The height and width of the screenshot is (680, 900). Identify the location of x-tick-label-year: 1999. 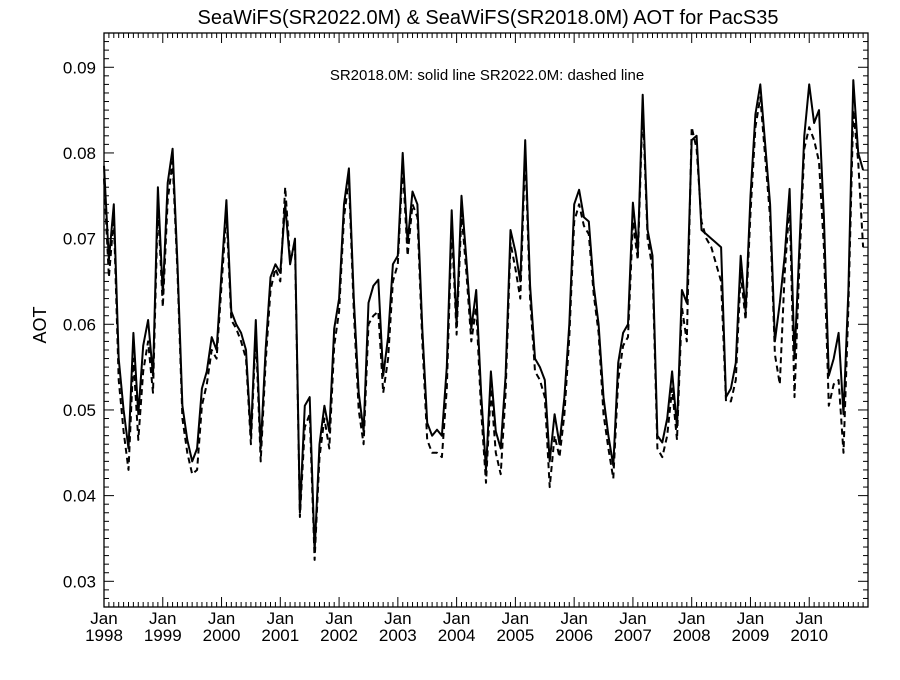
(163, 635).